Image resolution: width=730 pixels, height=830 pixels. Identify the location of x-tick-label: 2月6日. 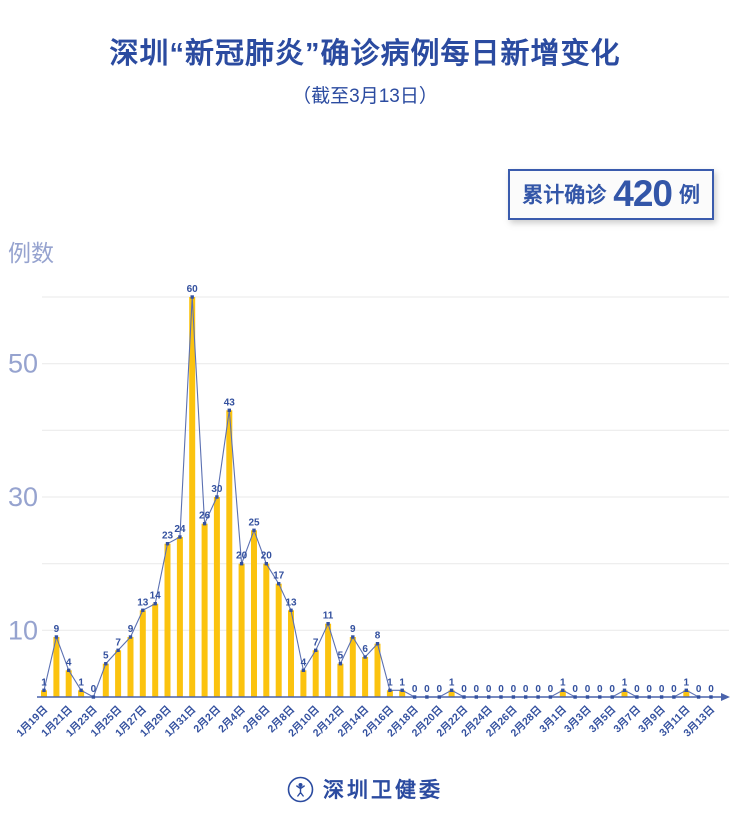
(257, 720).